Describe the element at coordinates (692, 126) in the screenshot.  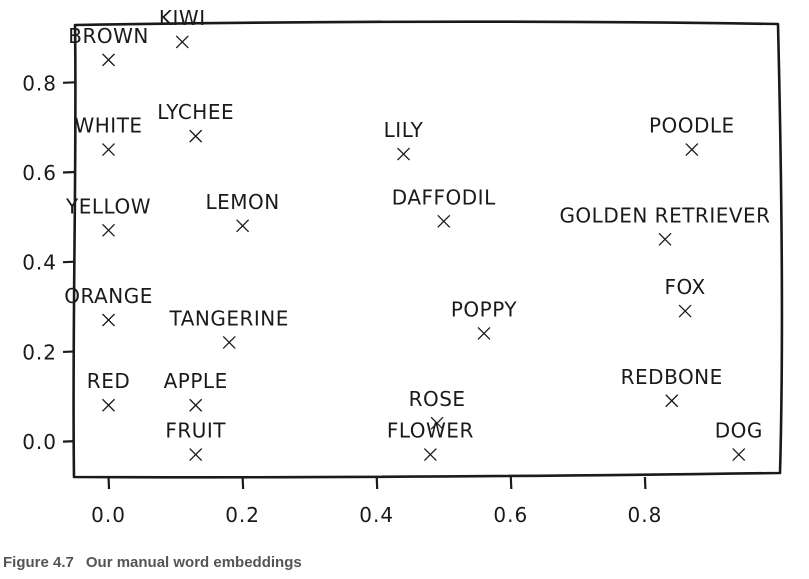
I see `data-point-label: POODLE` at that location.